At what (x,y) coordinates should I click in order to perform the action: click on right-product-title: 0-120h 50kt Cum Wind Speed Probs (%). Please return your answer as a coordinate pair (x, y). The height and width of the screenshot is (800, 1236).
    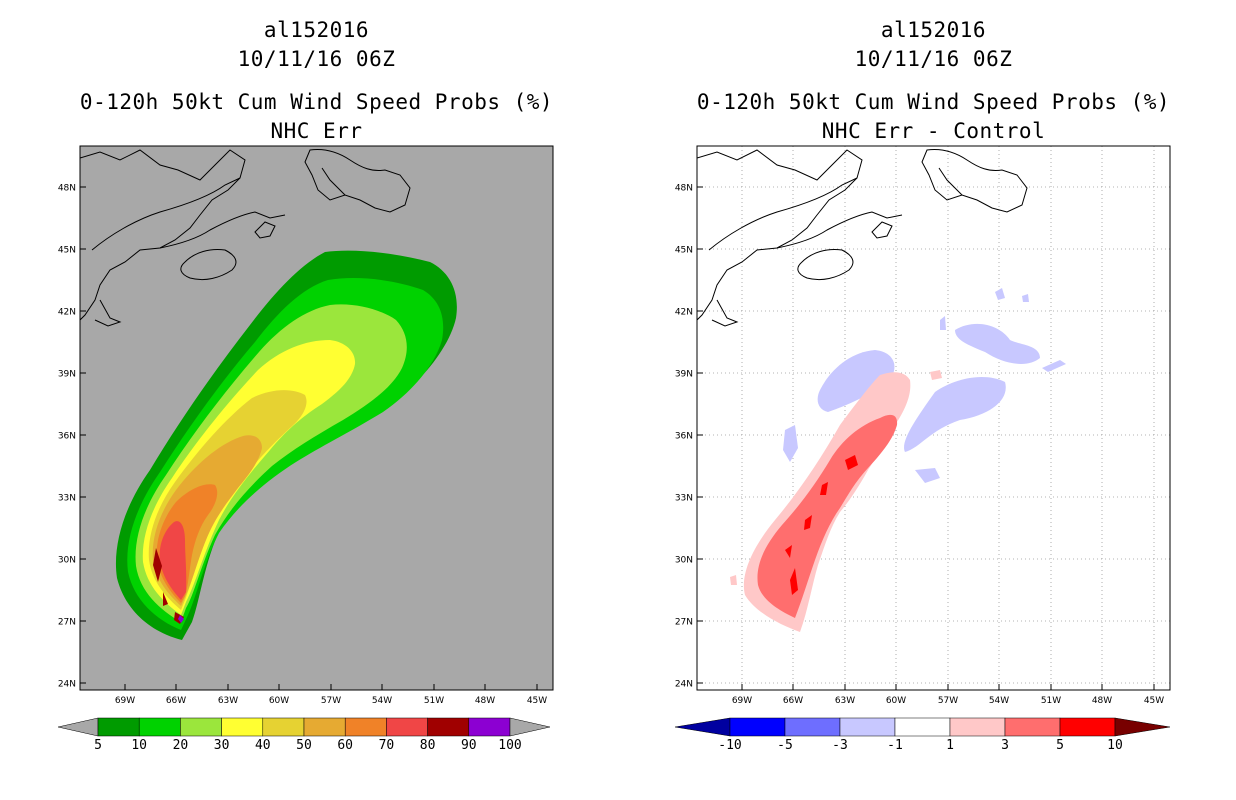
    Looking at the image, I should click on (933, 102).